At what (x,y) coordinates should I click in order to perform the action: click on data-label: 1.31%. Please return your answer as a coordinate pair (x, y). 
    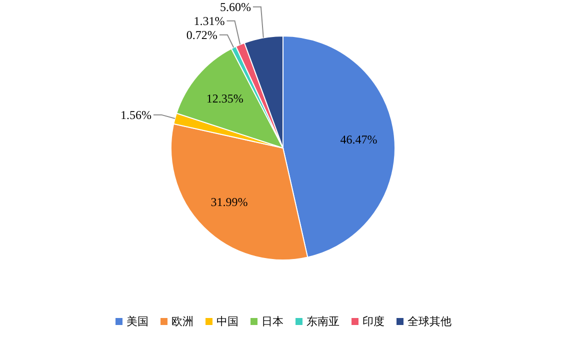
    Looking at the image, I should click on (209, 21).